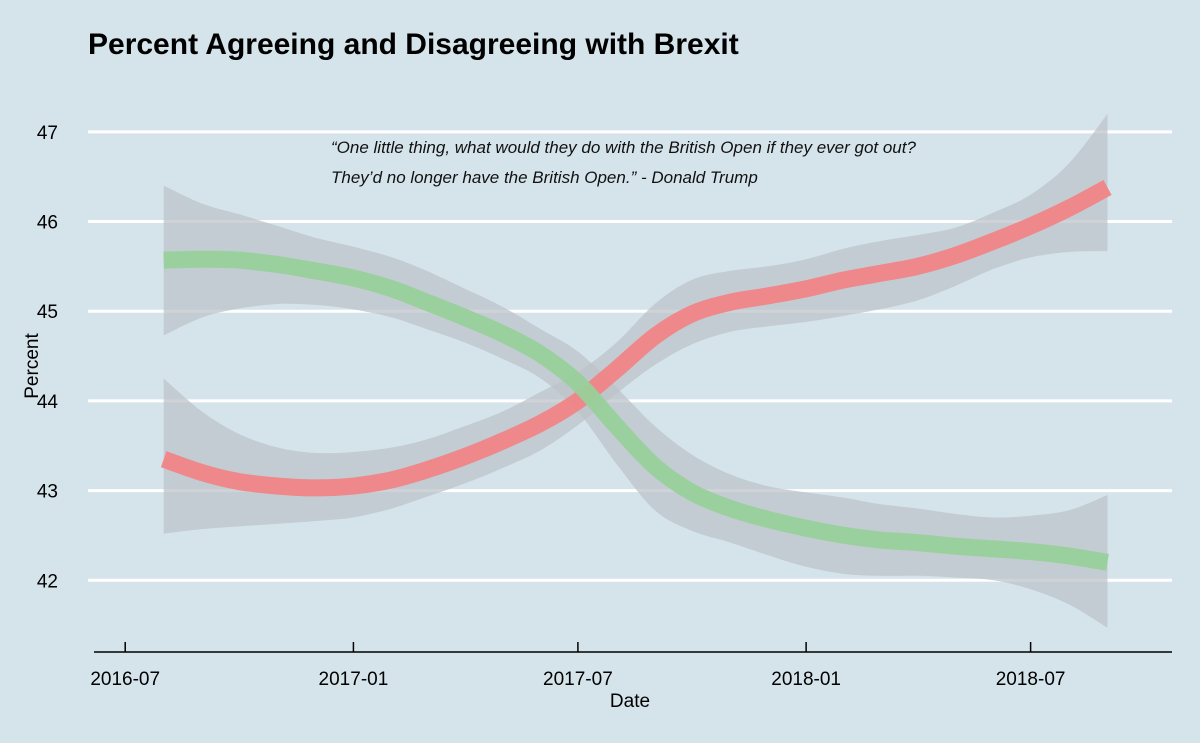 This screenshot has height=743, width=1200. What do you see at coordinates (48, 357) in the screenshot?
I see `y-axis: 42 43 44 45 46 47` at bounding box center [48, 357].